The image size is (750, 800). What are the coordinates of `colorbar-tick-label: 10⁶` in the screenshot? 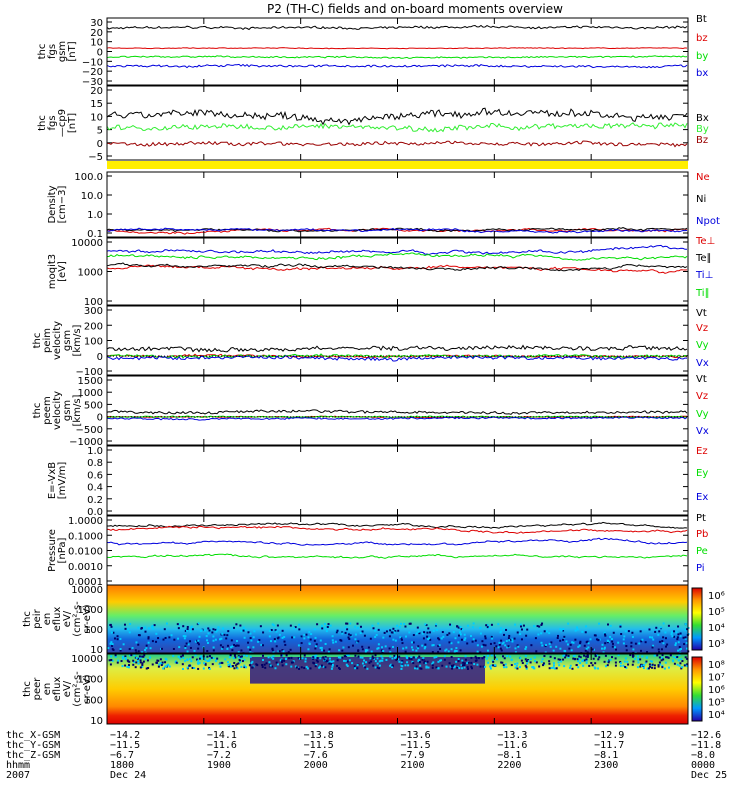 It's located at (716, 690).